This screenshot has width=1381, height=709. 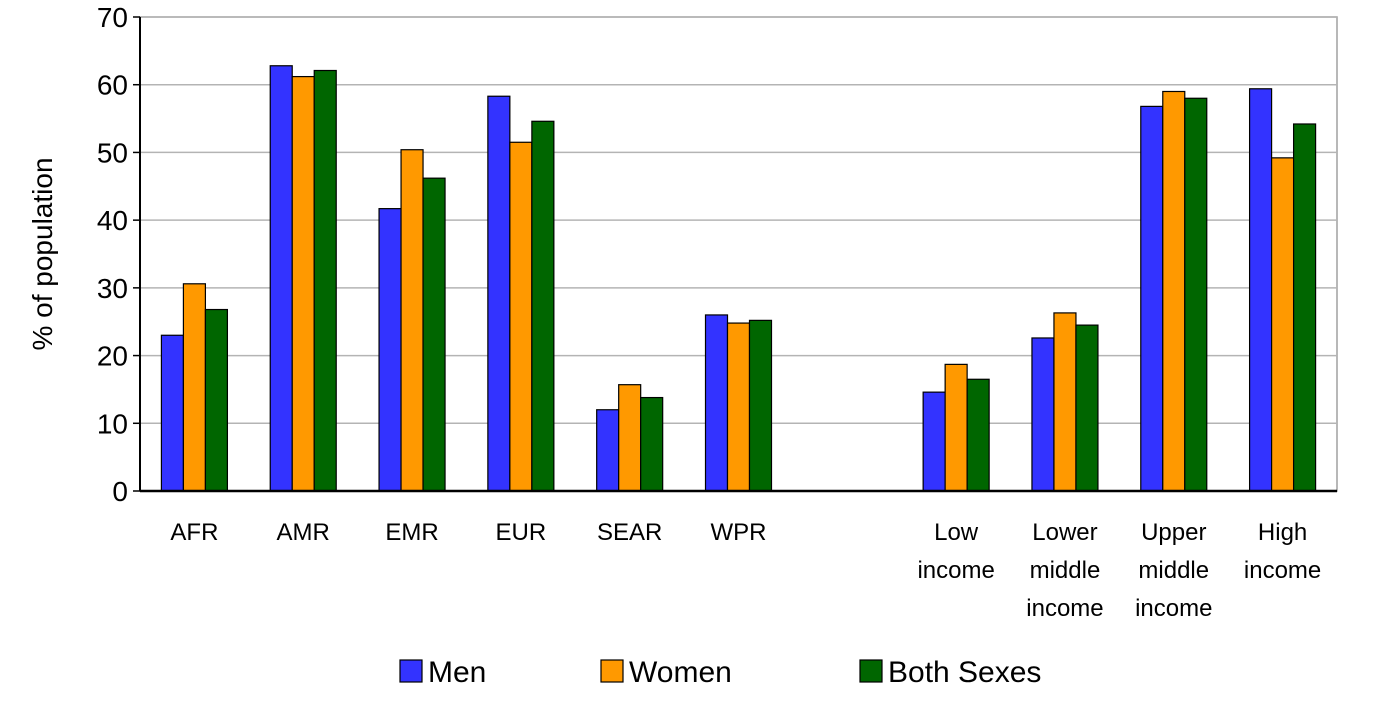 What do you see at coordinates (112, 288) in the screenshot?
I see `y-tick-label: 30` at bounding box center [112, 288].